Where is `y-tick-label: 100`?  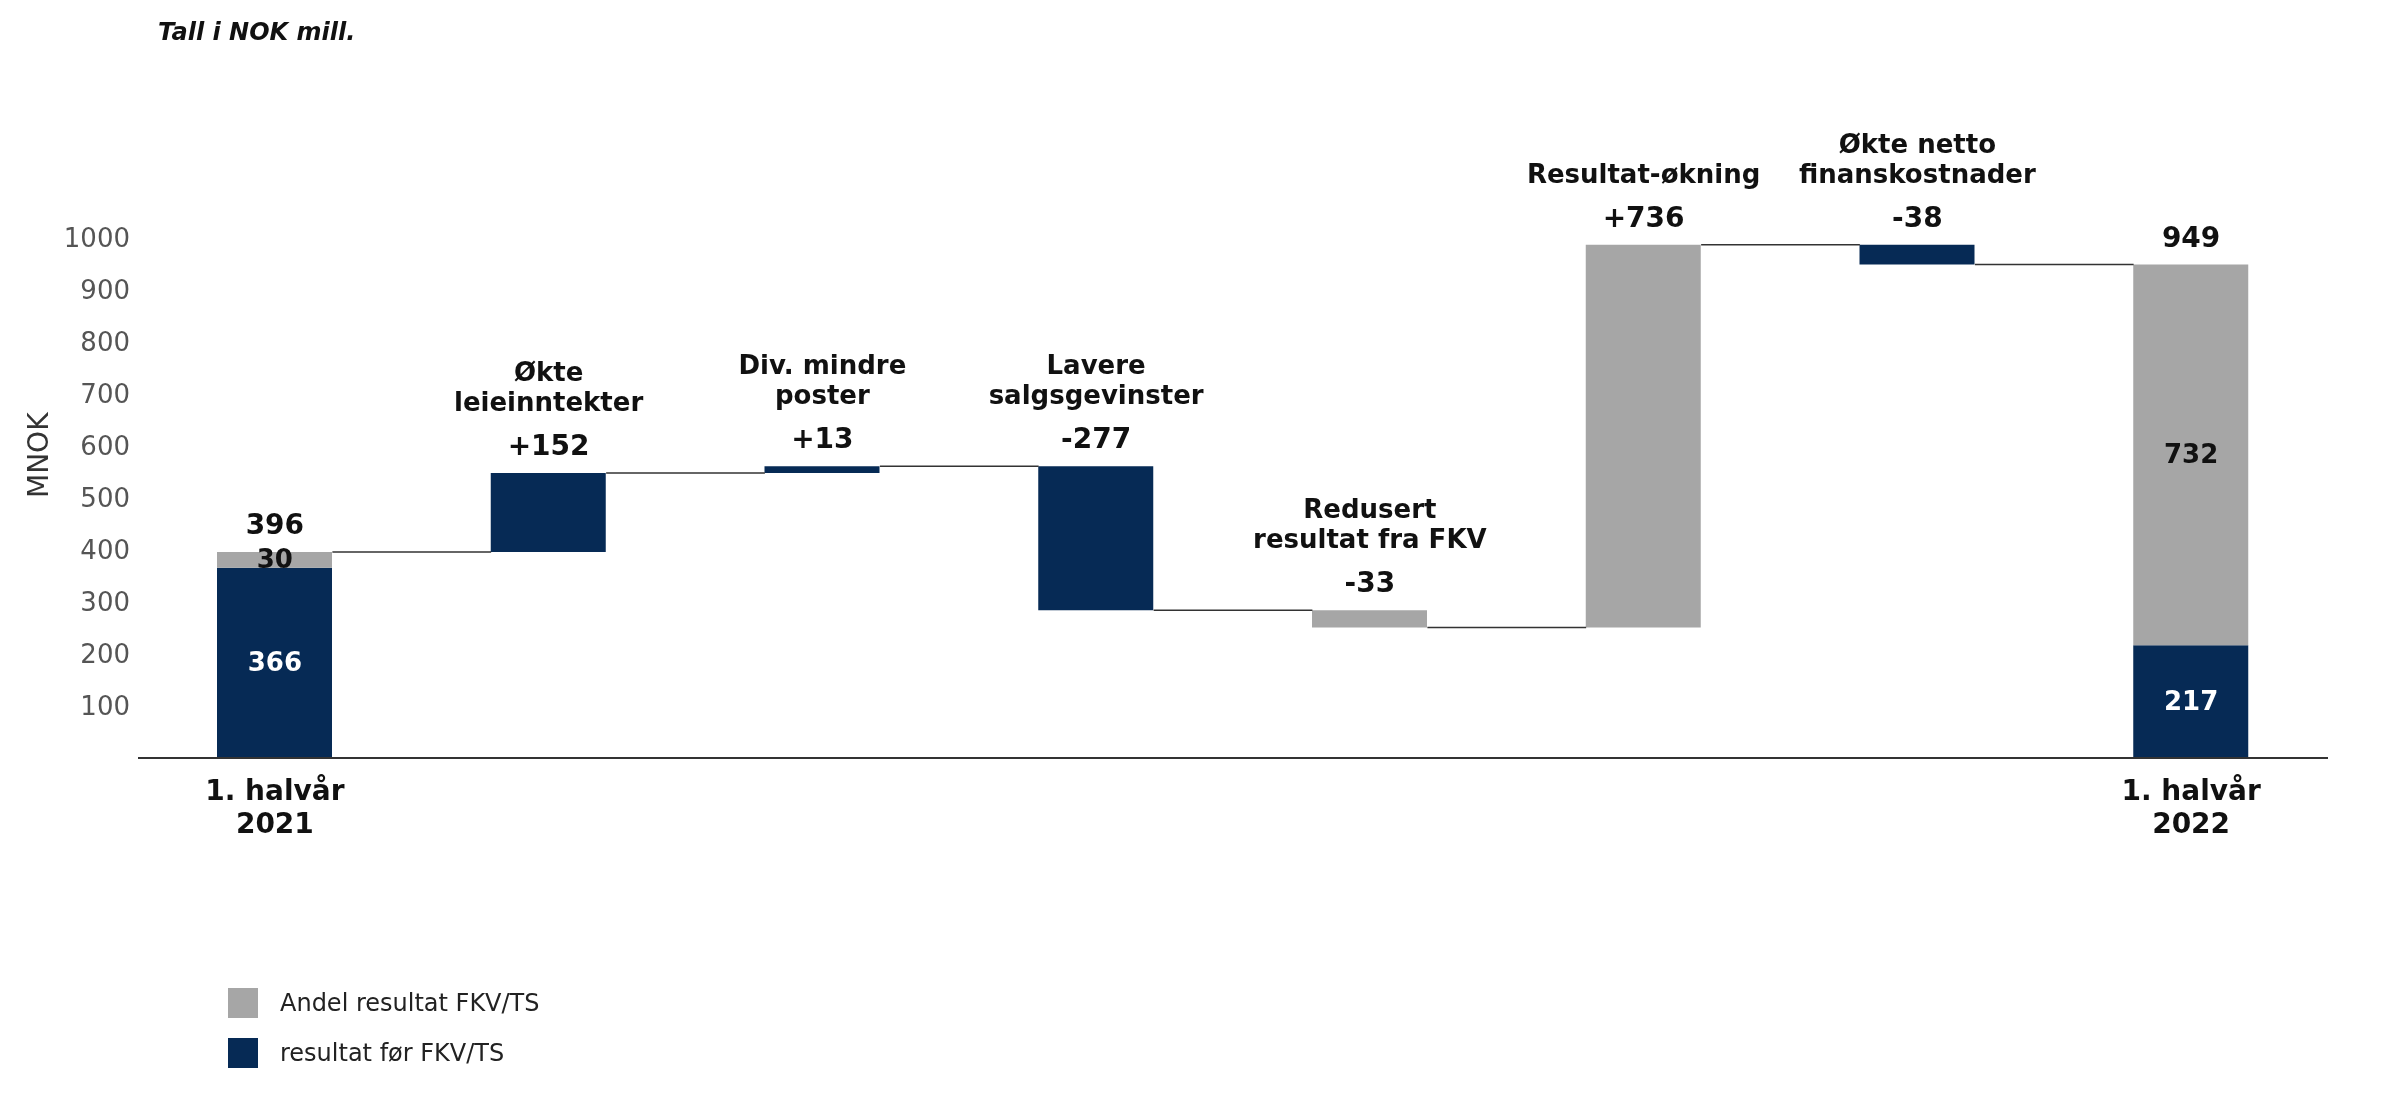
y-tick-label: 100 is located at coordinates (105, 706).